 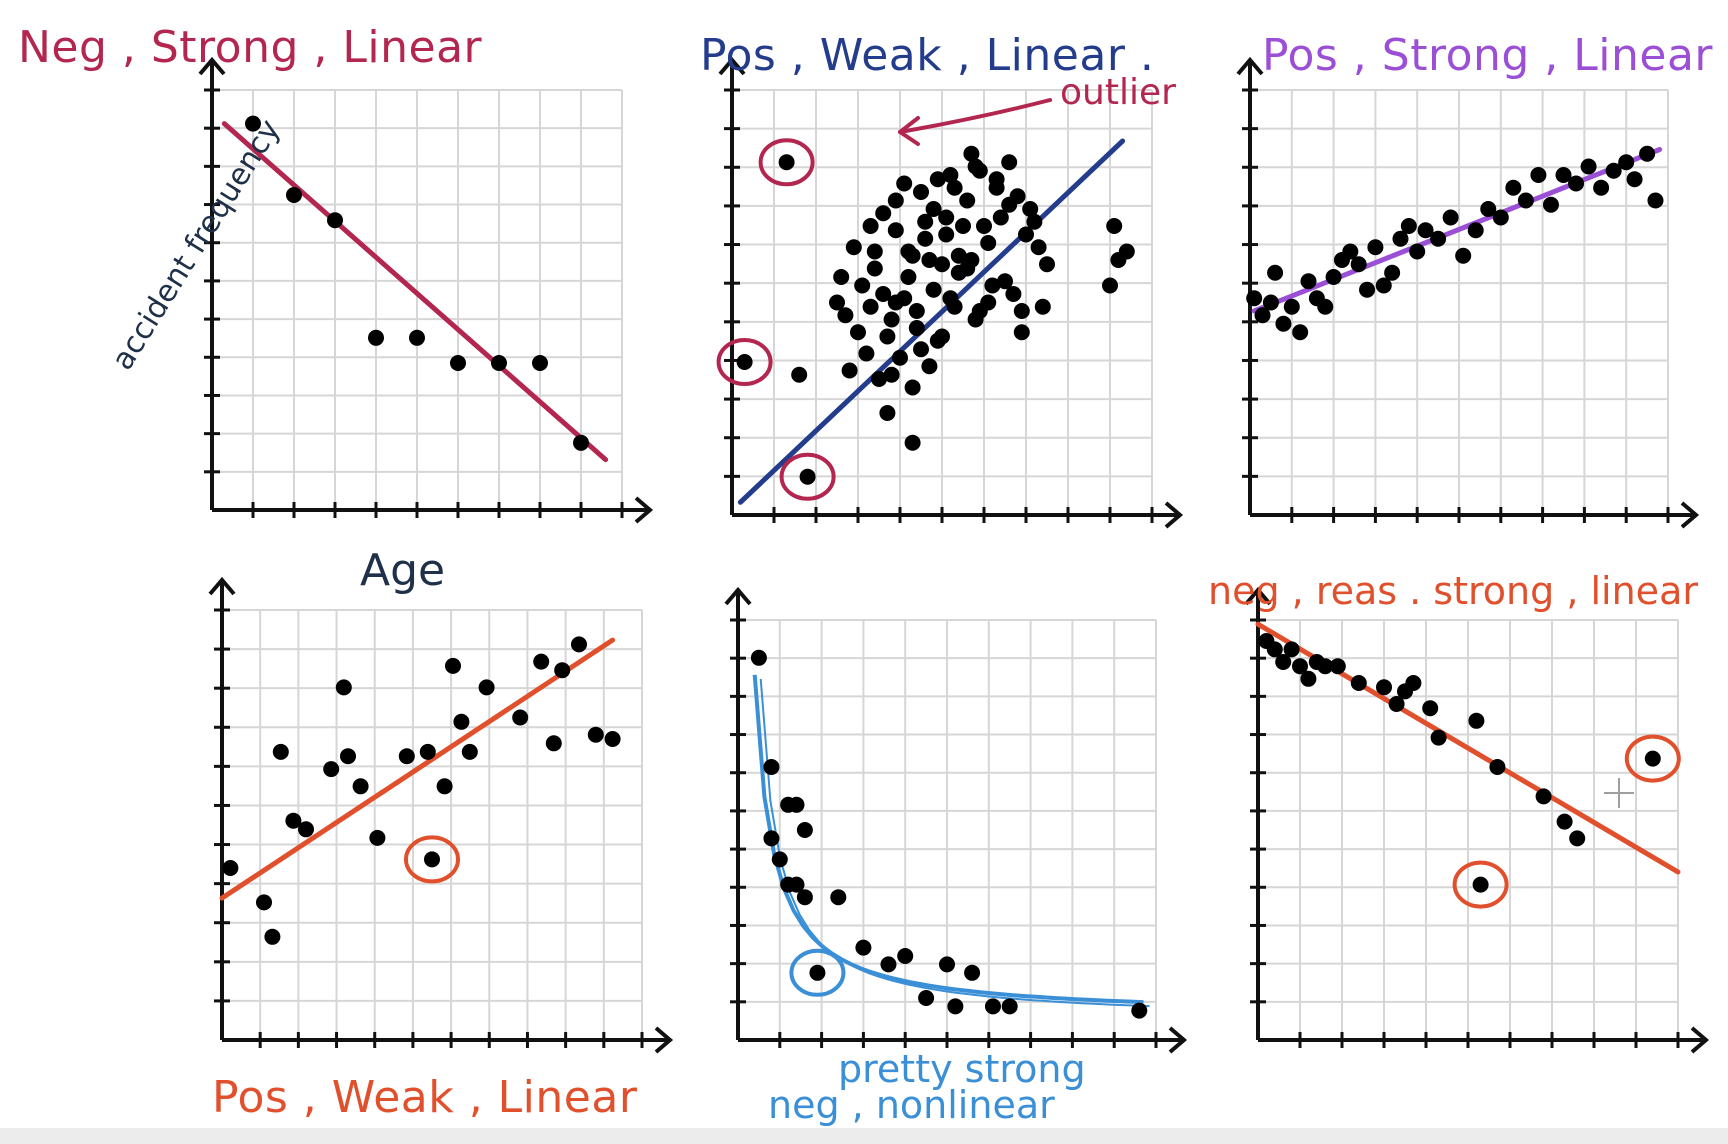 What do you see at coordinates (1700, 1040) in the screenshot?
I see `x-axis-arrow` at bounding box center [1700, 1040].